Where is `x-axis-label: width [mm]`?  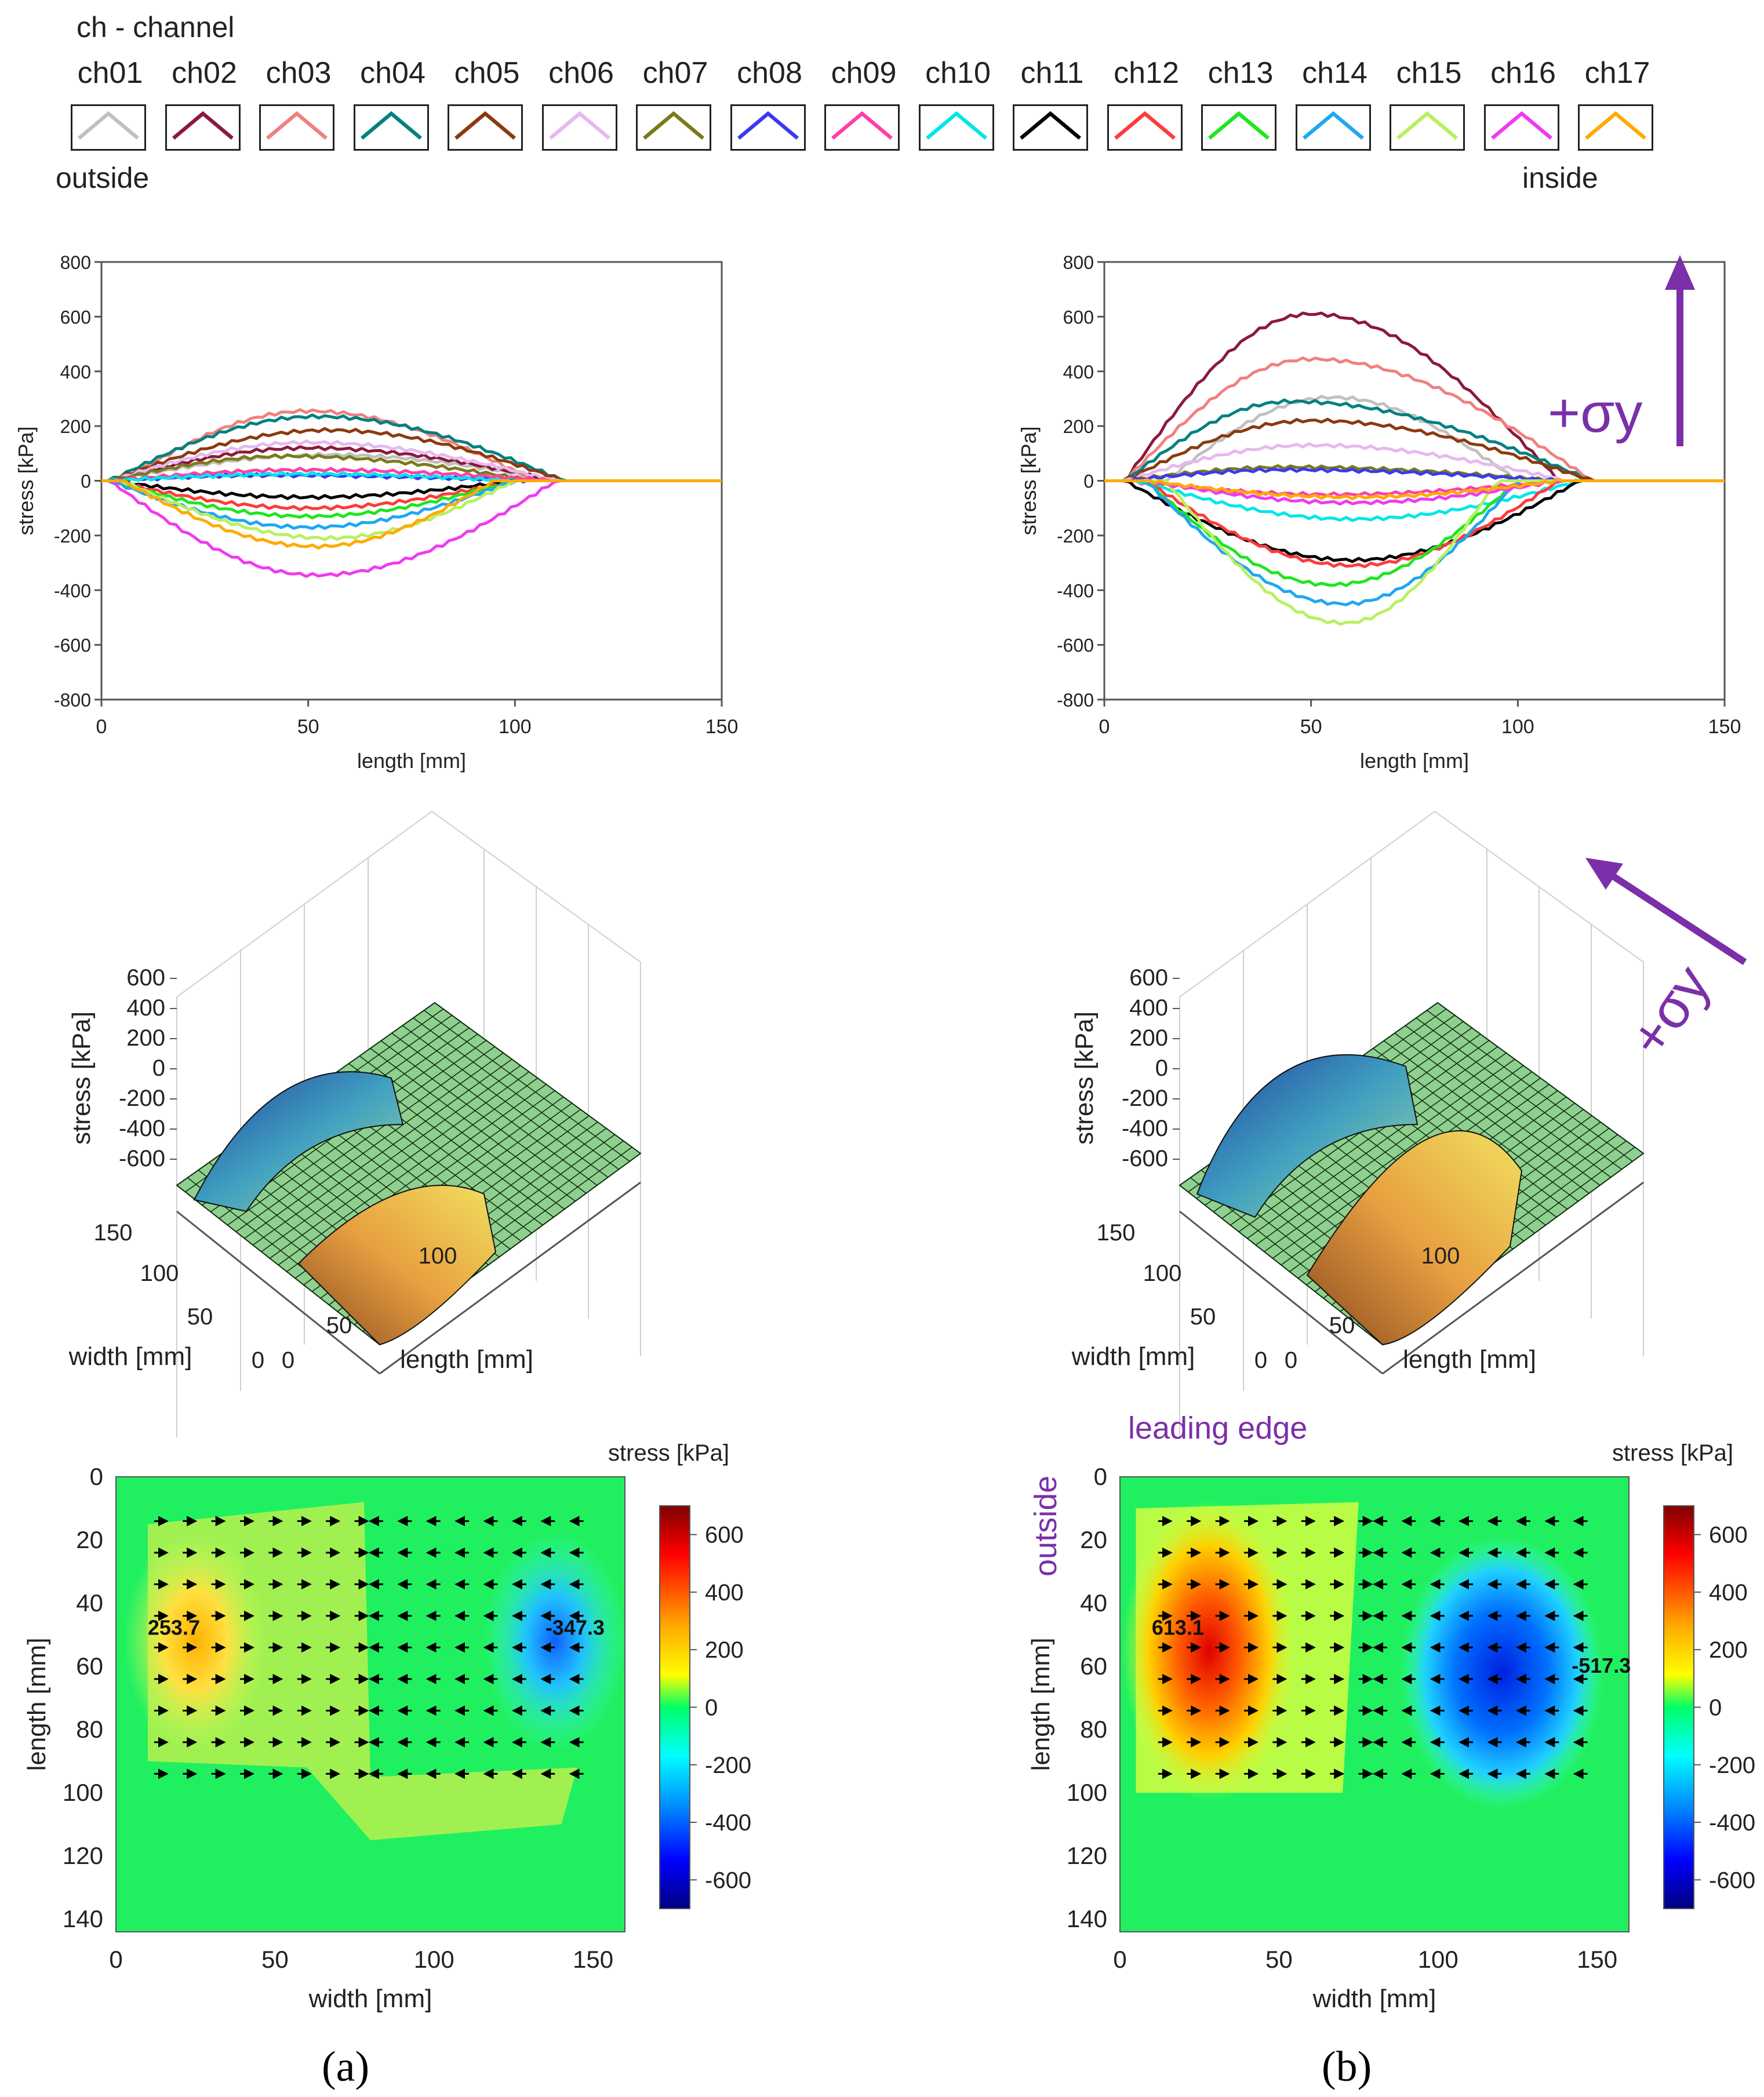 x-axis-label: width [mm] is located at coordinates (370, 1999).